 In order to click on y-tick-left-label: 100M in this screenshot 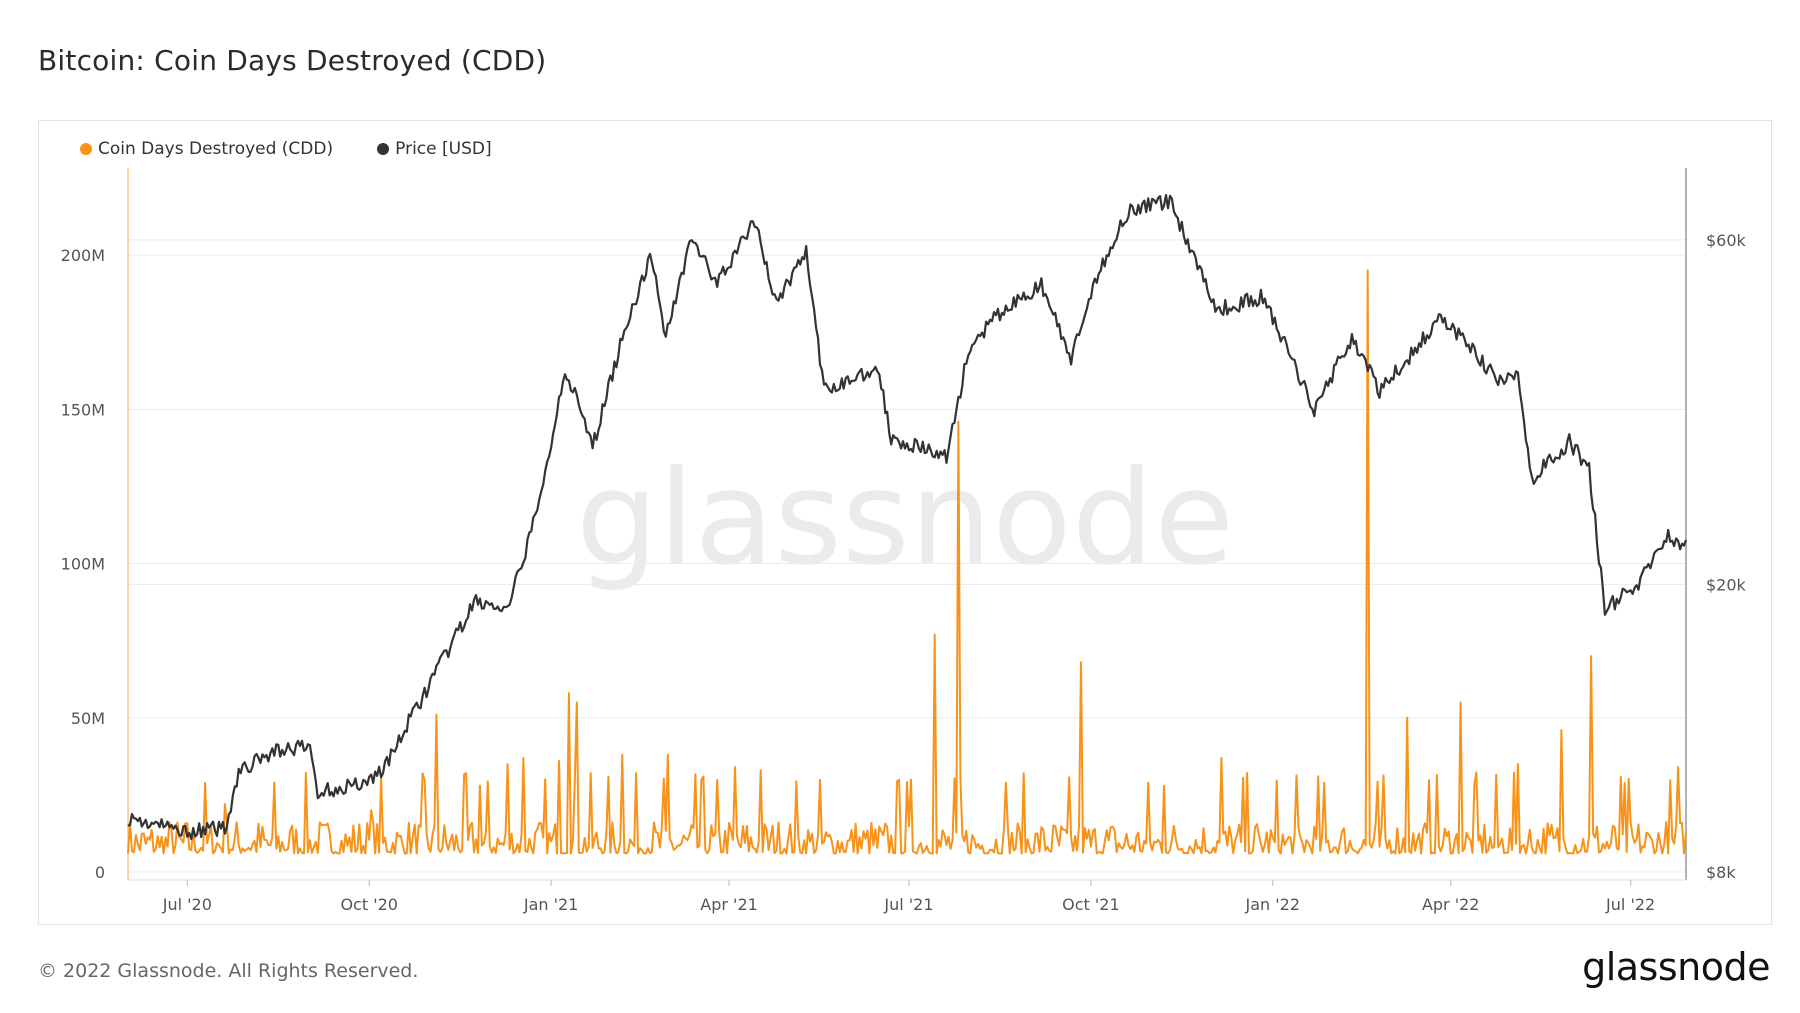, I will do `click(83, 564)`.